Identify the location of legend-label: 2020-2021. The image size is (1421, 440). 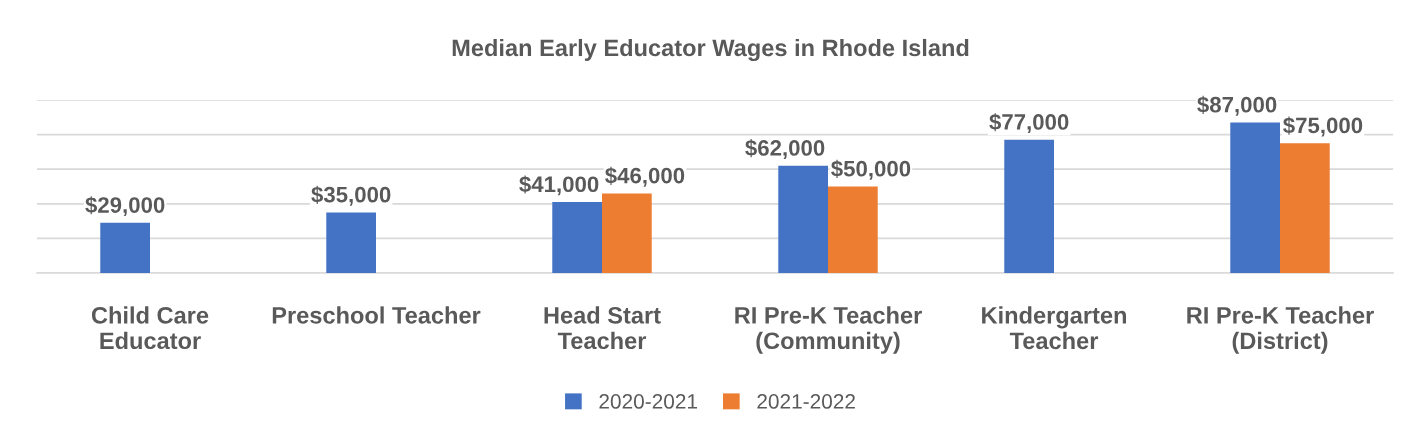
(648, 401).